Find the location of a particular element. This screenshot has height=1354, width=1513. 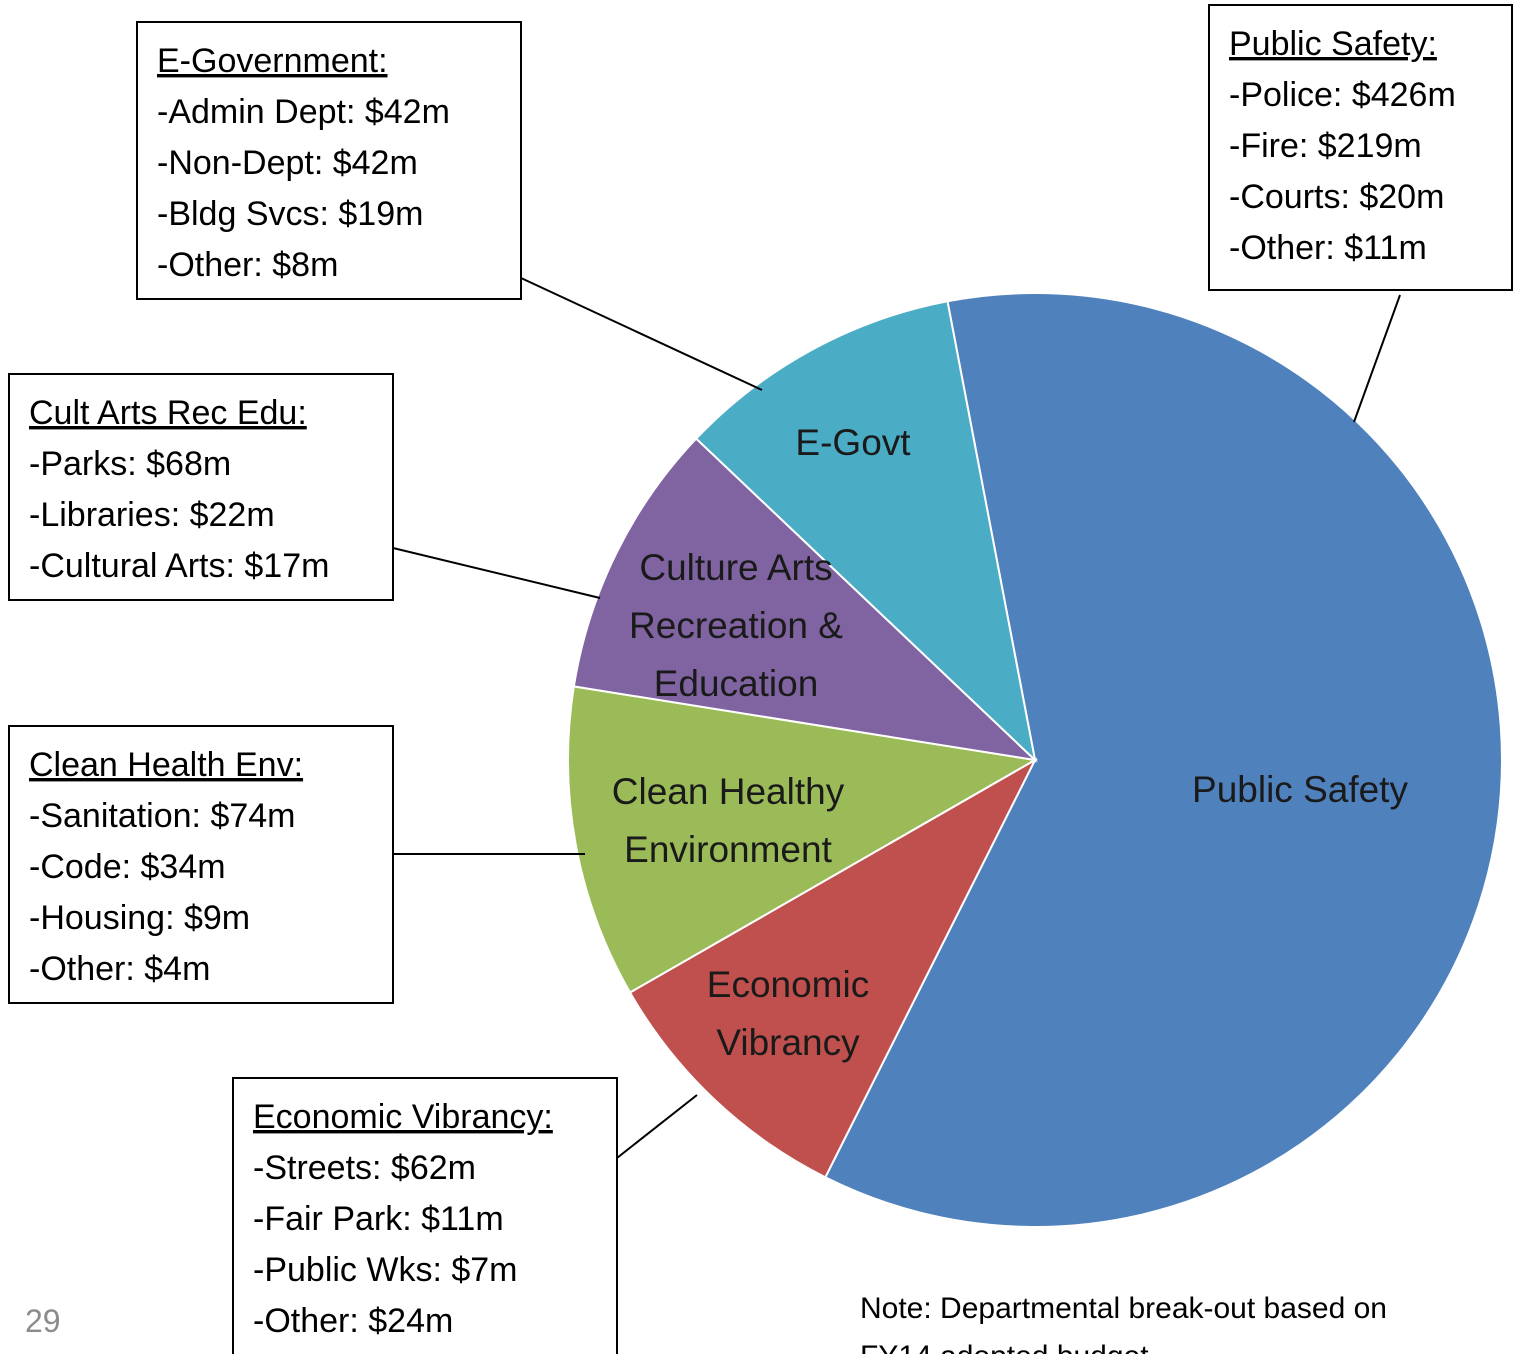

slice-label: Culture Arts is located at coordinates (735, 567).